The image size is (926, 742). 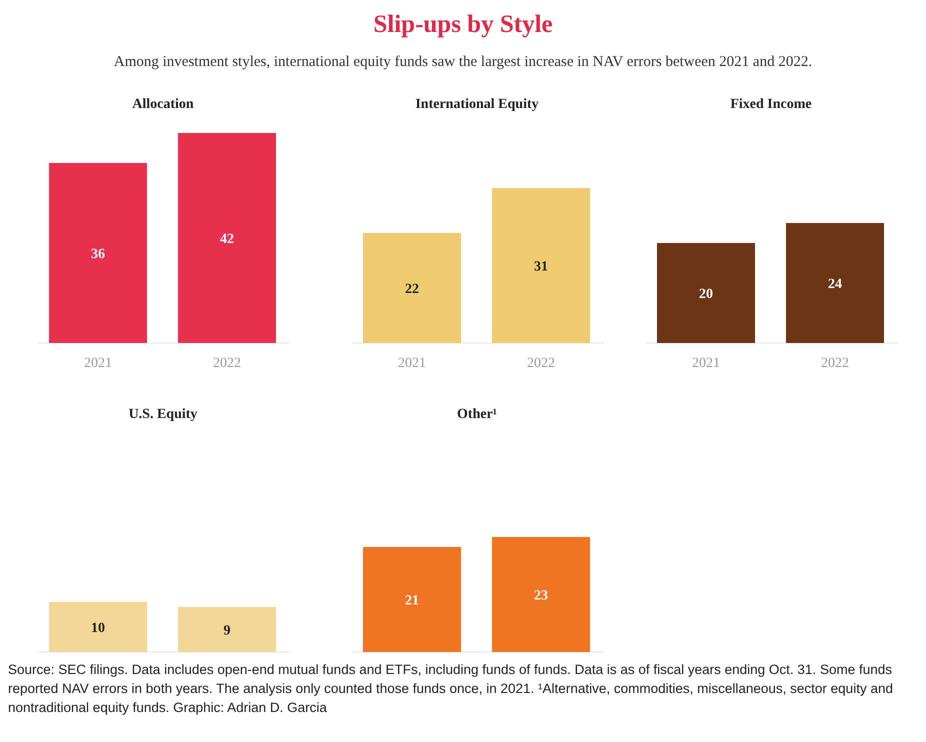 I want to click on text: Slip-ups by Style, so click(x=463, y=24).